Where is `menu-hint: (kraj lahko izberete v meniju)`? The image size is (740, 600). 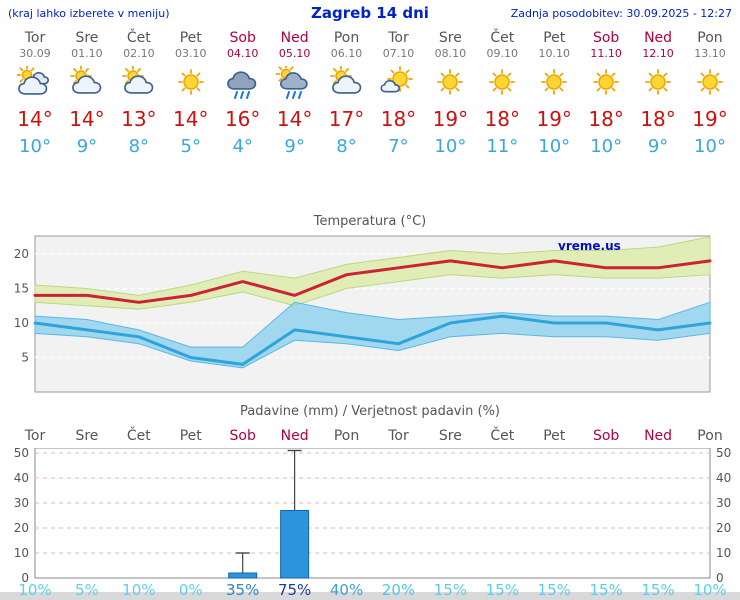 menu-hint: (kraj lahko izberete v meniju) is located at coordinates (89, 13).